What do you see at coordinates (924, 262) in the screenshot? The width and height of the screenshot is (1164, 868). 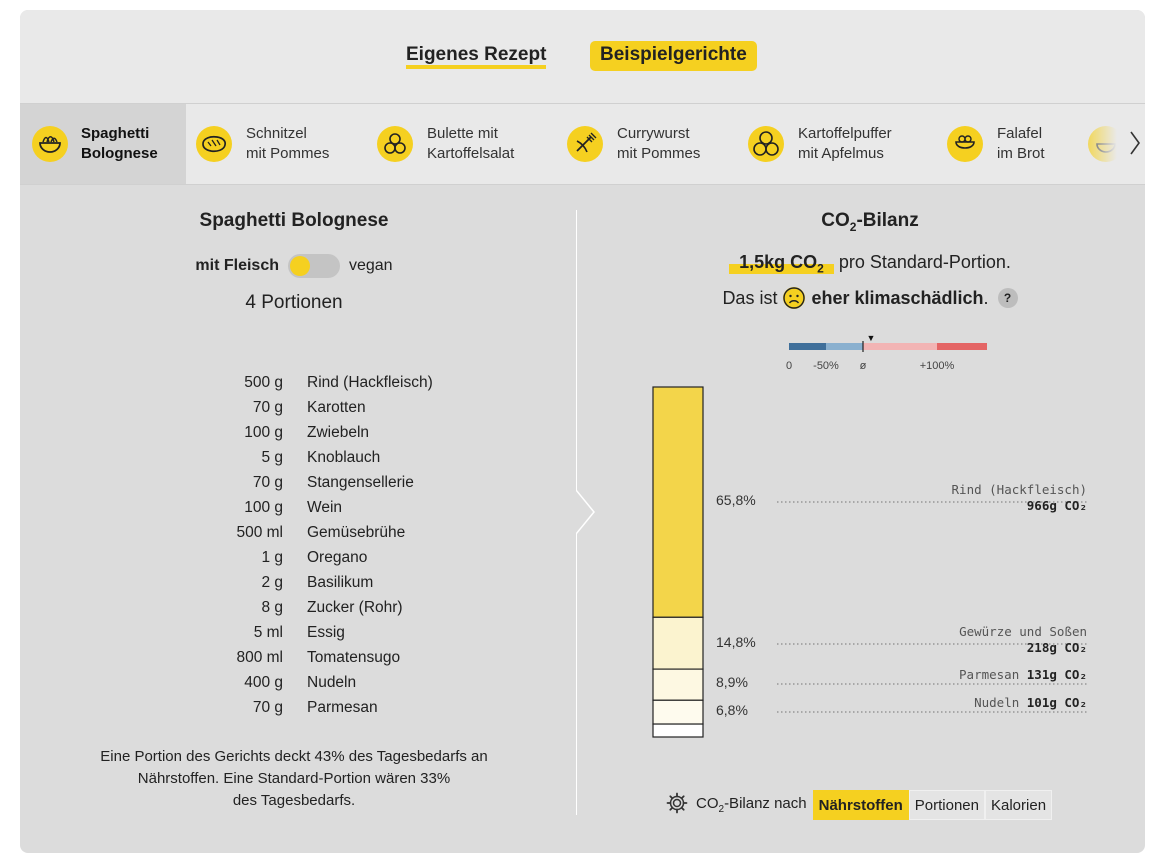 I see `per-portion-label: pro Standard-Portion.` at bounding box center [924, 262].